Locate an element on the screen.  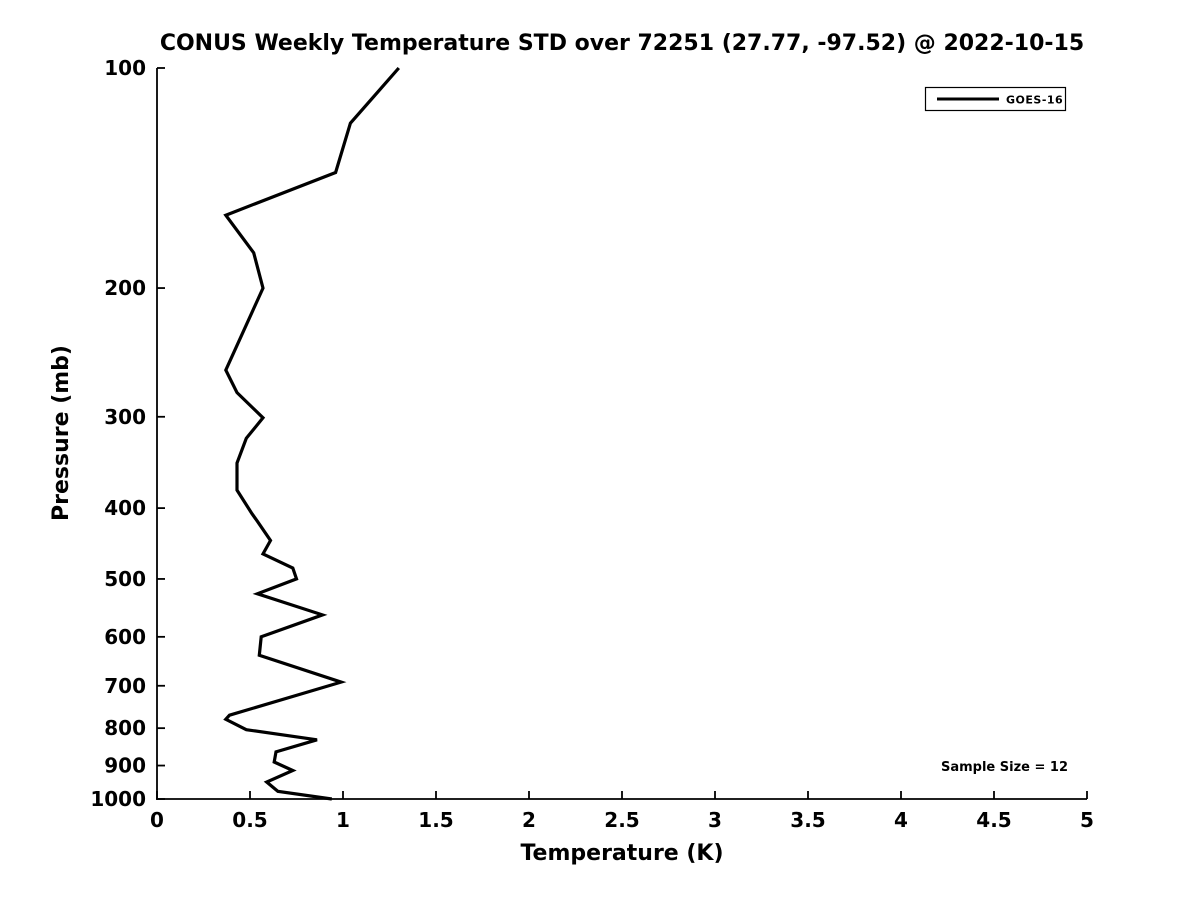
y-tick-label: 700 is located at coordinates (125, 686).